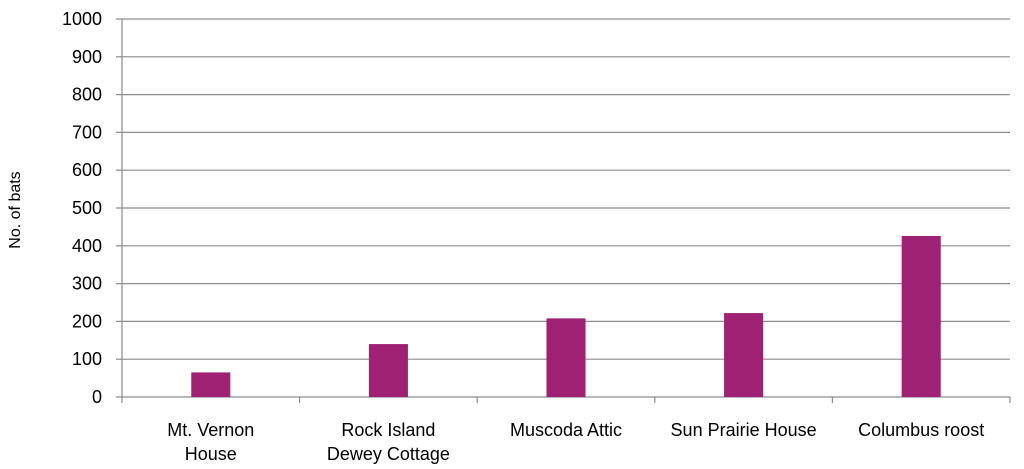  Describe the element at coordinates (87, 321) in the screenshot. I see `y-tick-label: 200` at that location.